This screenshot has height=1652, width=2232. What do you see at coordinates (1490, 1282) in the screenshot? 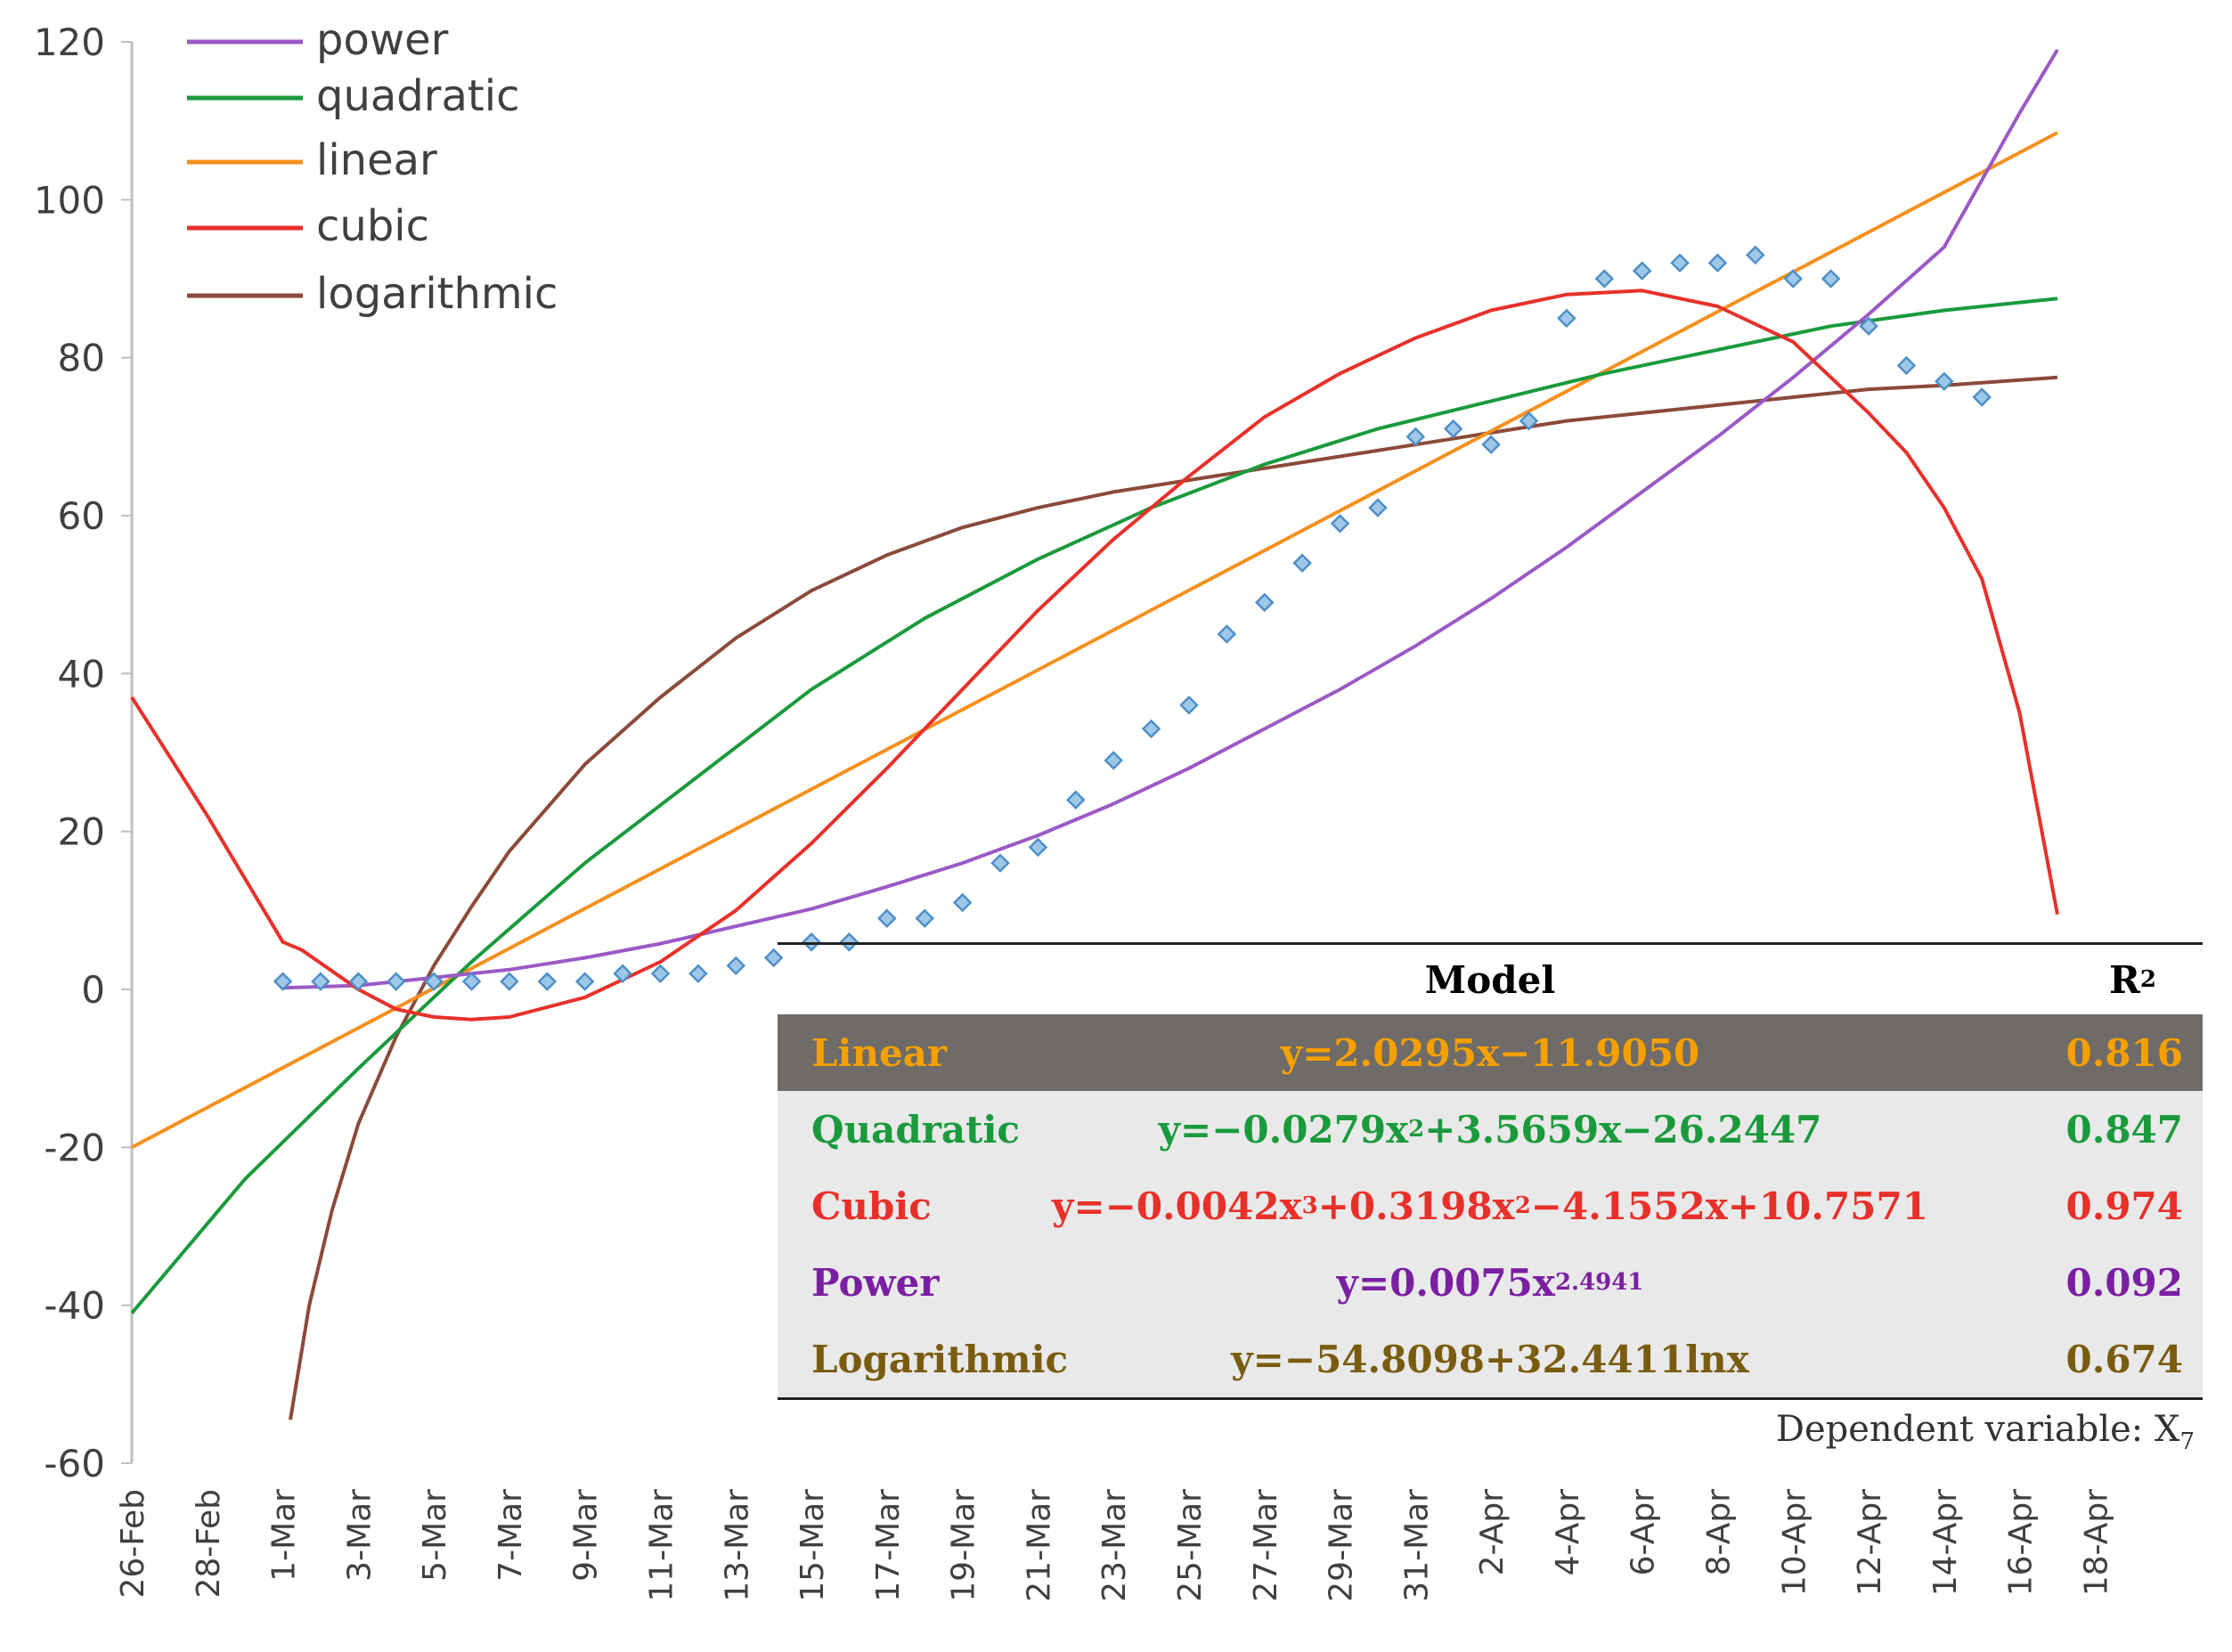
I see `model-formula: y=0.0075x 2.4941` at bounding box center [1490, 1282].